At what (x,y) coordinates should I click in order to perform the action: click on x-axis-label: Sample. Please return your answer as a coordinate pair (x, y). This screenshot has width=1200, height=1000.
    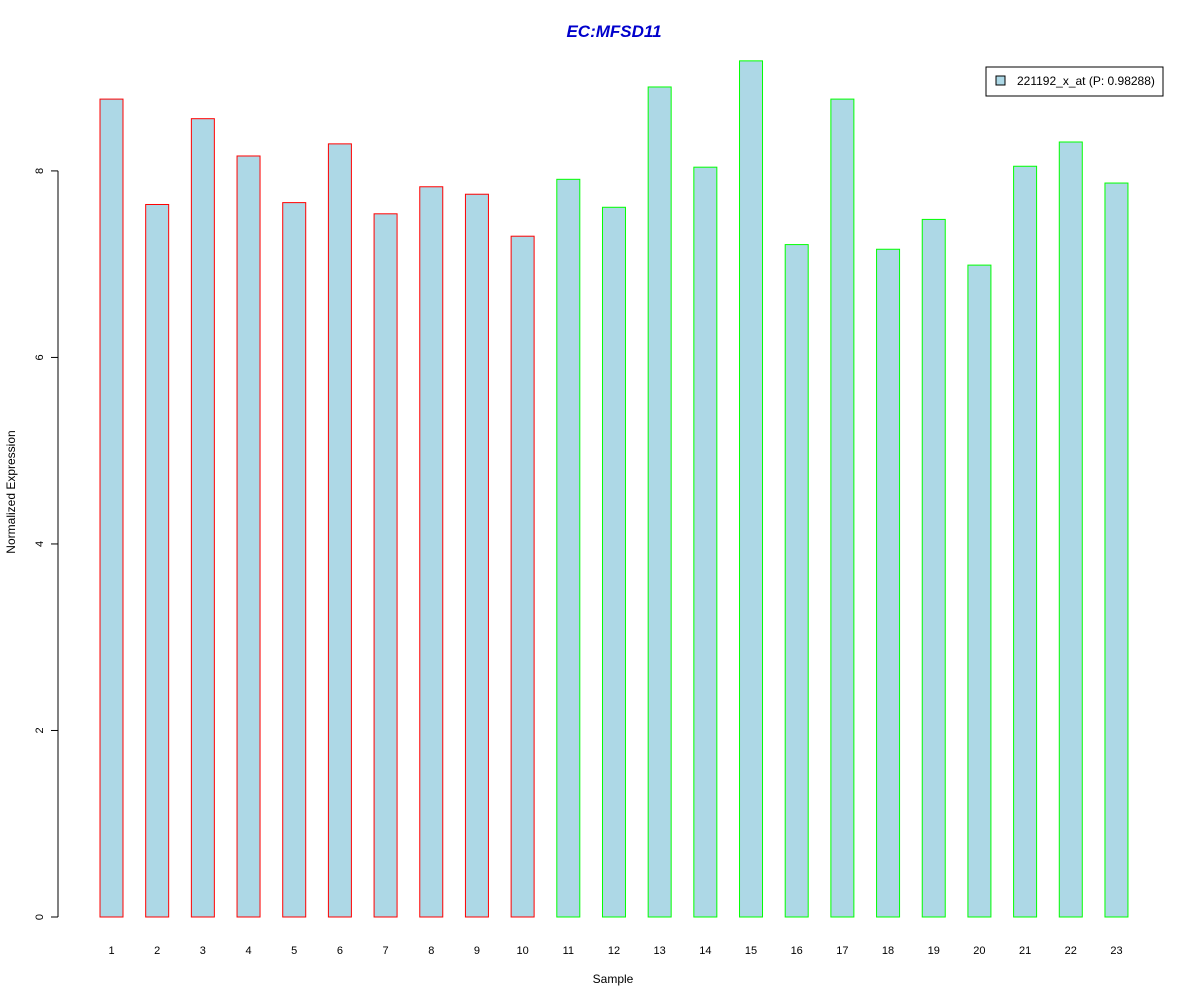
    Looking at the image, I should click on (613, 979).